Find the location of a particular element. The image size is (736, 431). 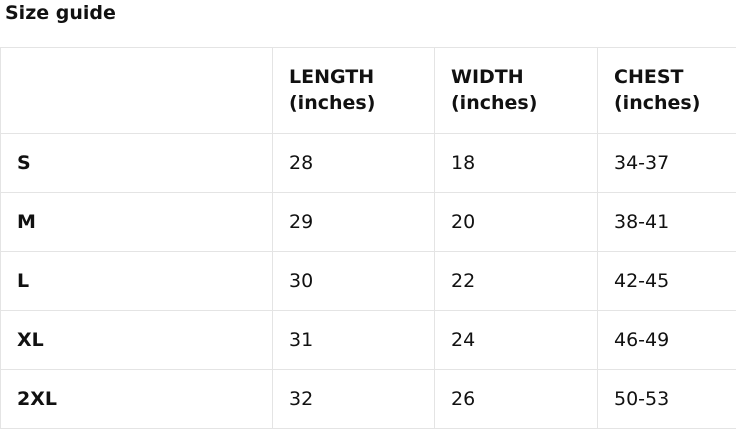

cell-2xl-length: 32 is located at coordinates (353, 399).